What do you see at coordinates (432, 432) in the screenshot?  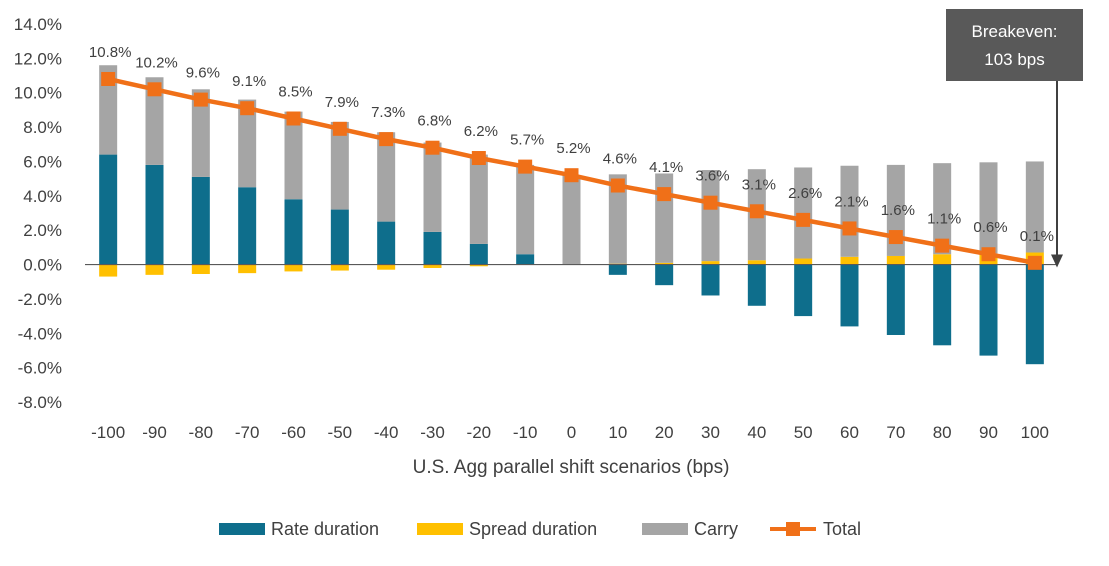 I see `x-tick-label: -30` at bounding box center [432, 432].